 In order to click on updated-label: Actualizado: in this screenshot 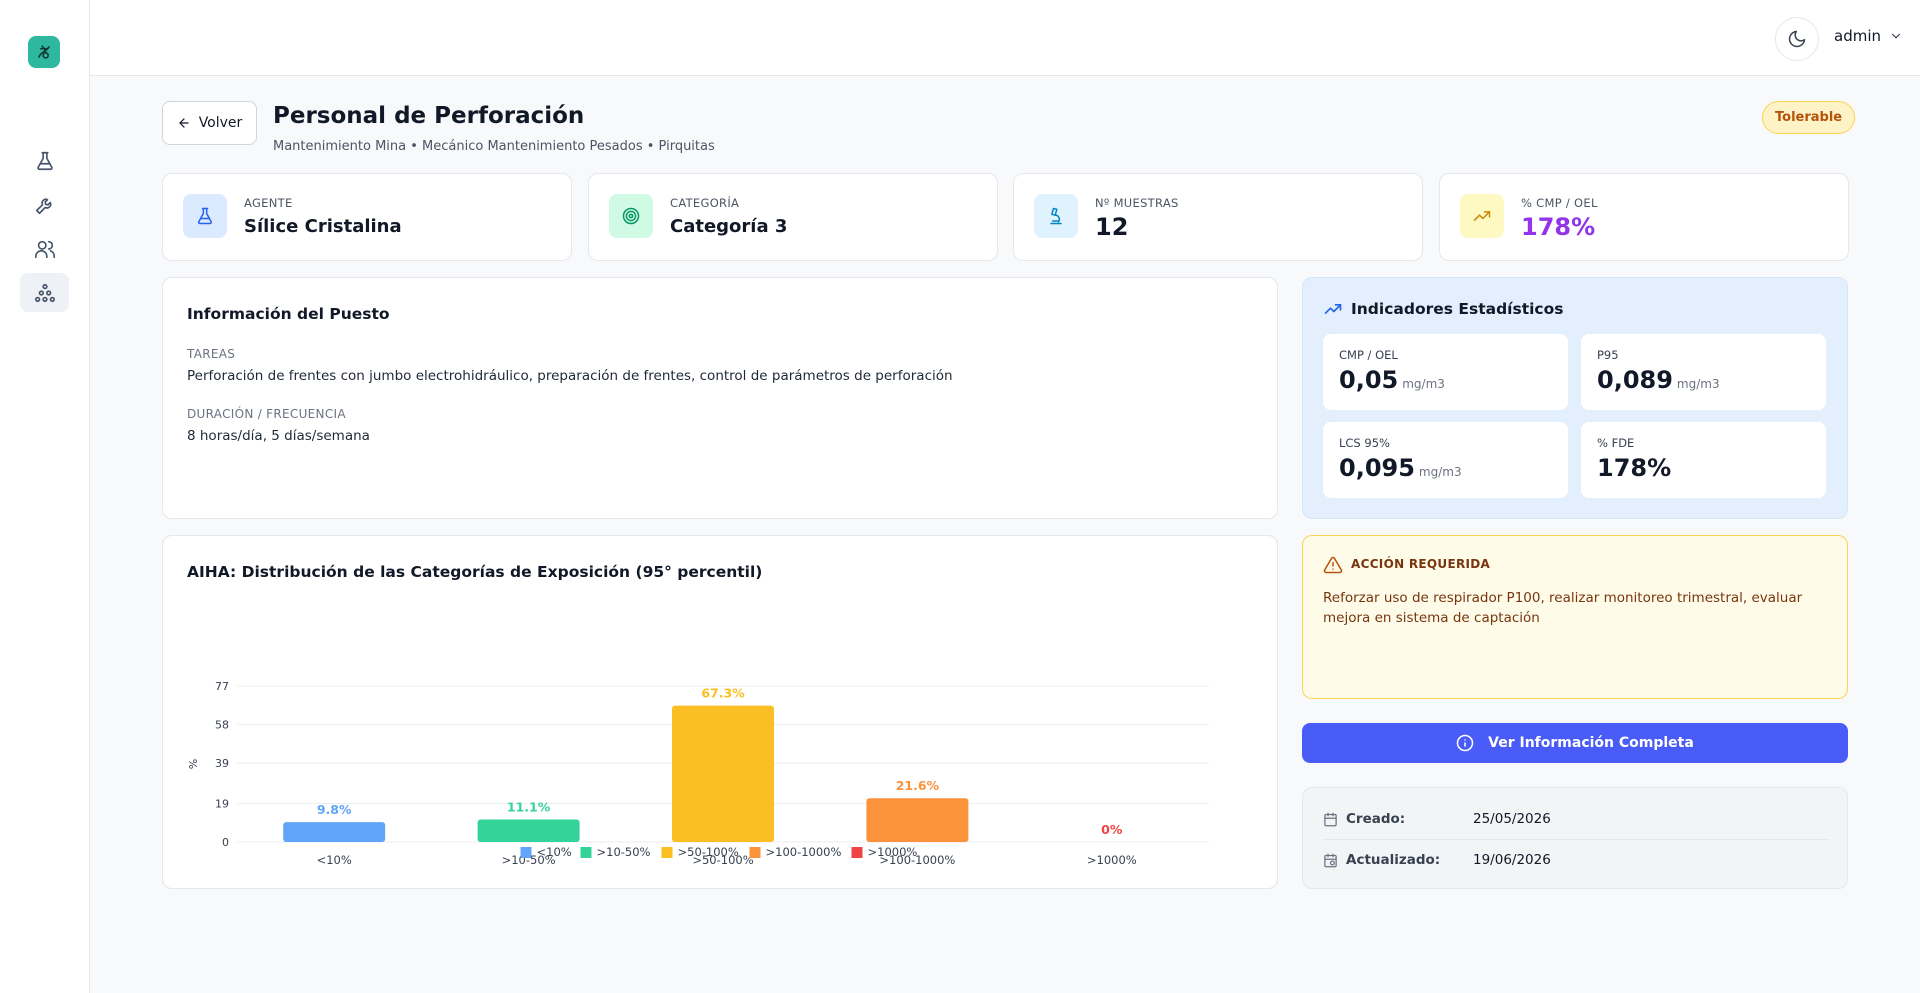, I will do `click(1393, 860)`.